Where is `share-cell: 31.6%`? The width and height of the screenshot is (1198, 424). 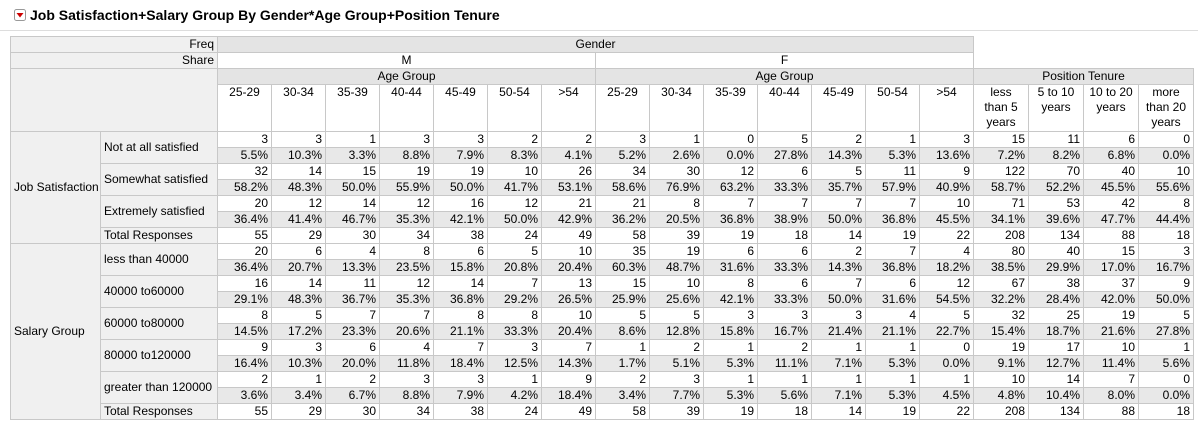 share-cell: 31.6% is located at coordinates (730, 267).